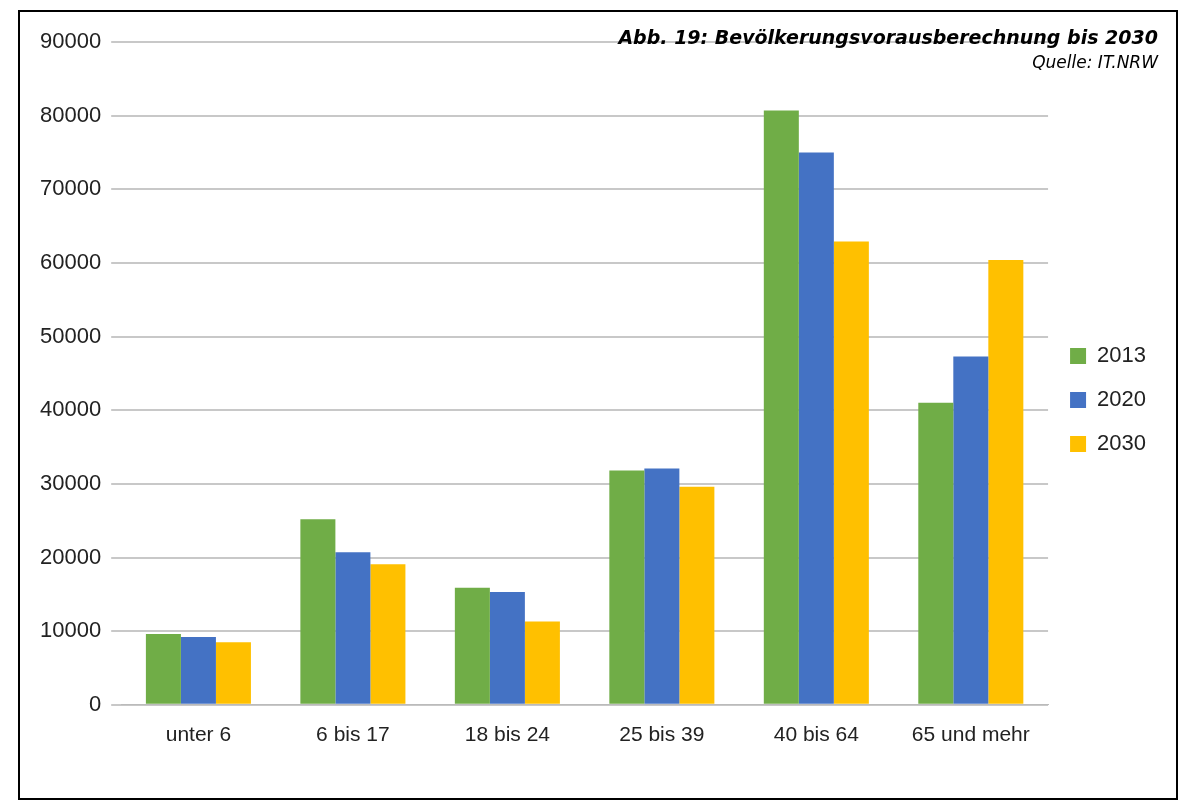 Image resolution: width=1196 pixels, height=810 pixels. Describe the element at coordinates (198, 734) in the screenshot. I see `x-tick-label: unter 6` at that location.